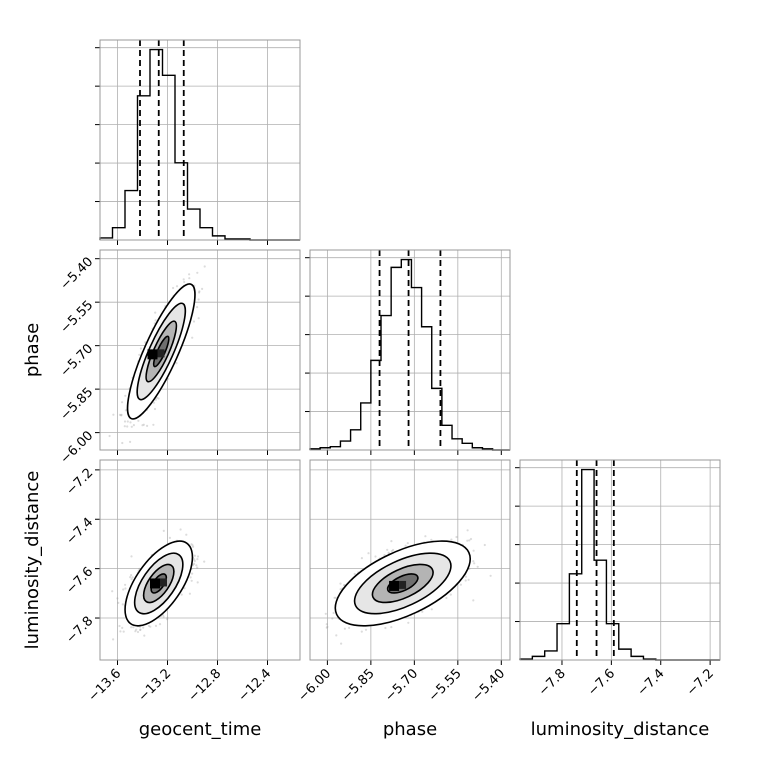  Describe the element at coordinates (205, 685) in the screenshot. I see `x-tick-label-geocent_time: −12.8` at that location.